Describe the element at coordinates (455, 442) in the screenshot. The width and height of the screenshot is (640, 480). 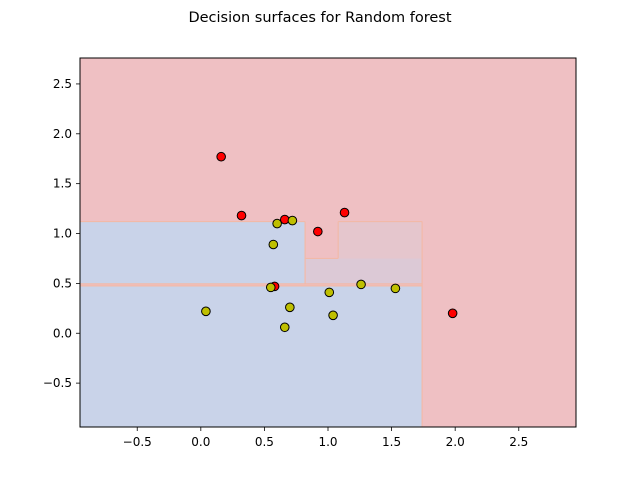
I see `x-tick-label: 2.0` at that location.